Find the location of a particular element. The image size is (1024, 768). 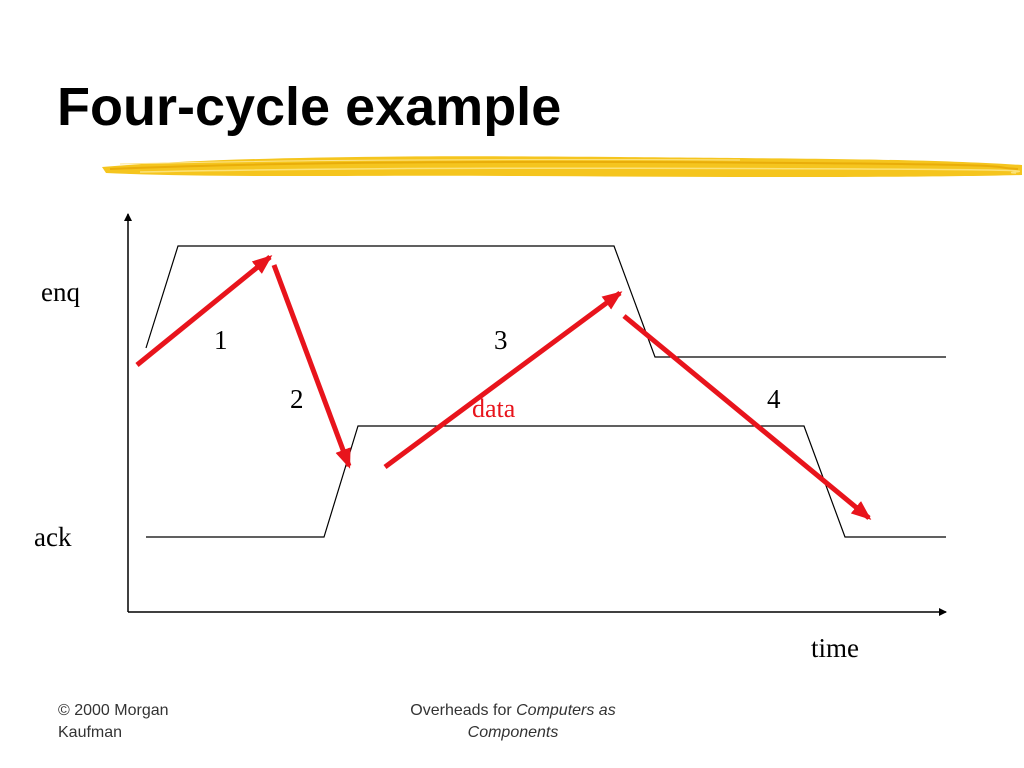

footer-book-title-line2: Components is located at coordinates (513, 732).